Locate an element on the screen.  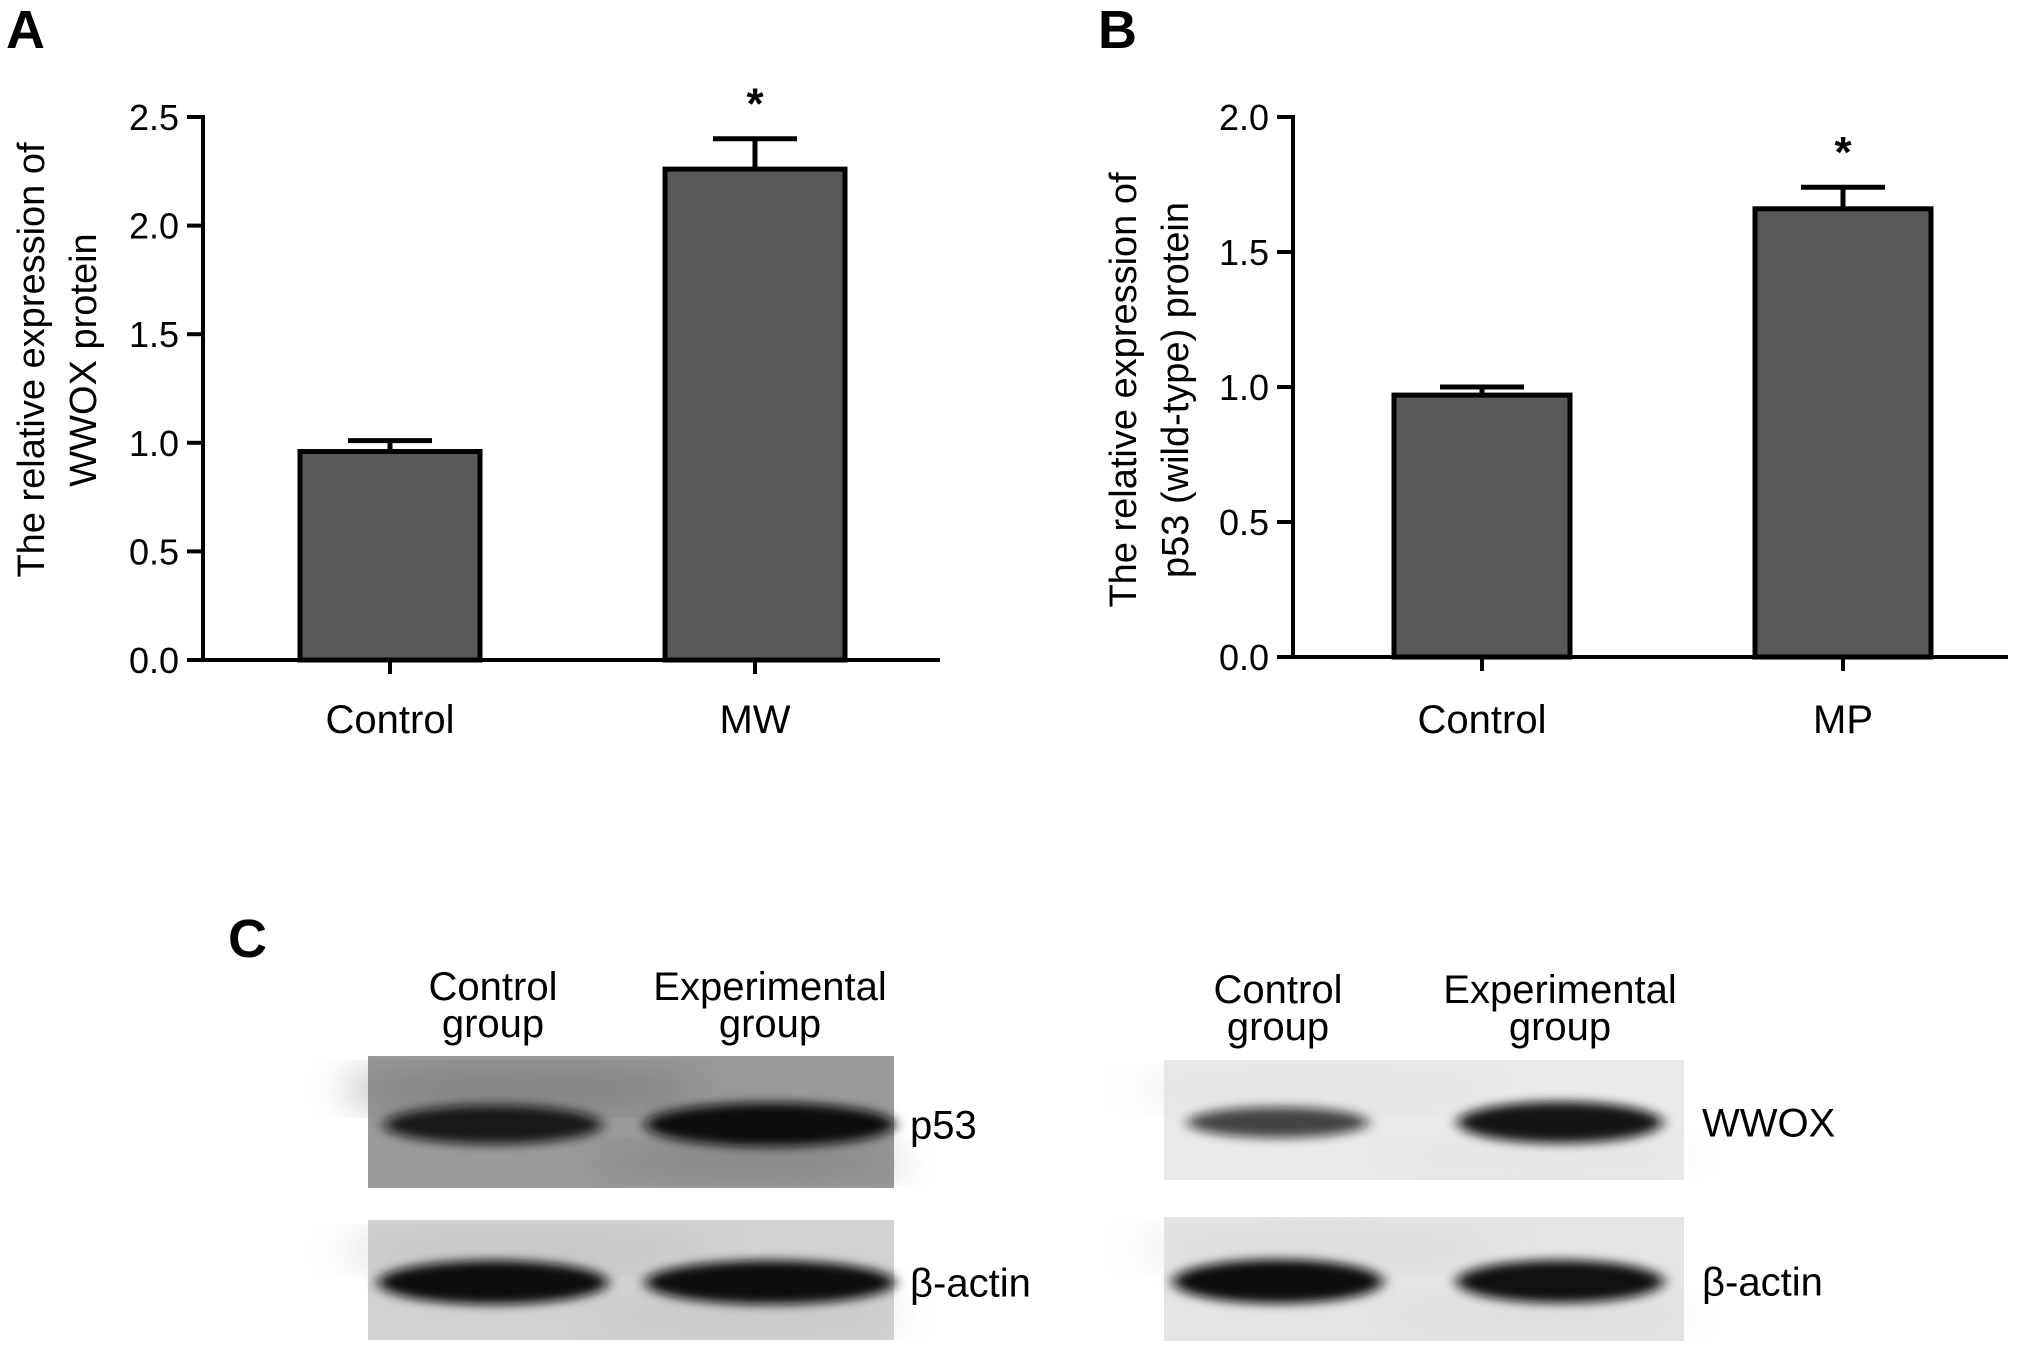
panel-label-a: A is located at coordinates (25, 30).